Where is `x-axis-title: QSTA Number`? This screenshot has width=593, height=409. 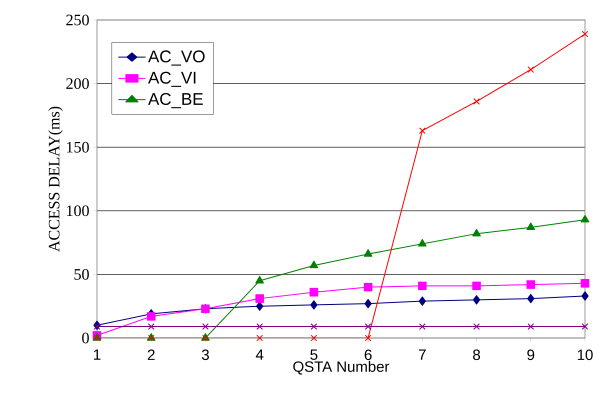 x-axis-title: QSTA Number is located at coordinates (341, 367).